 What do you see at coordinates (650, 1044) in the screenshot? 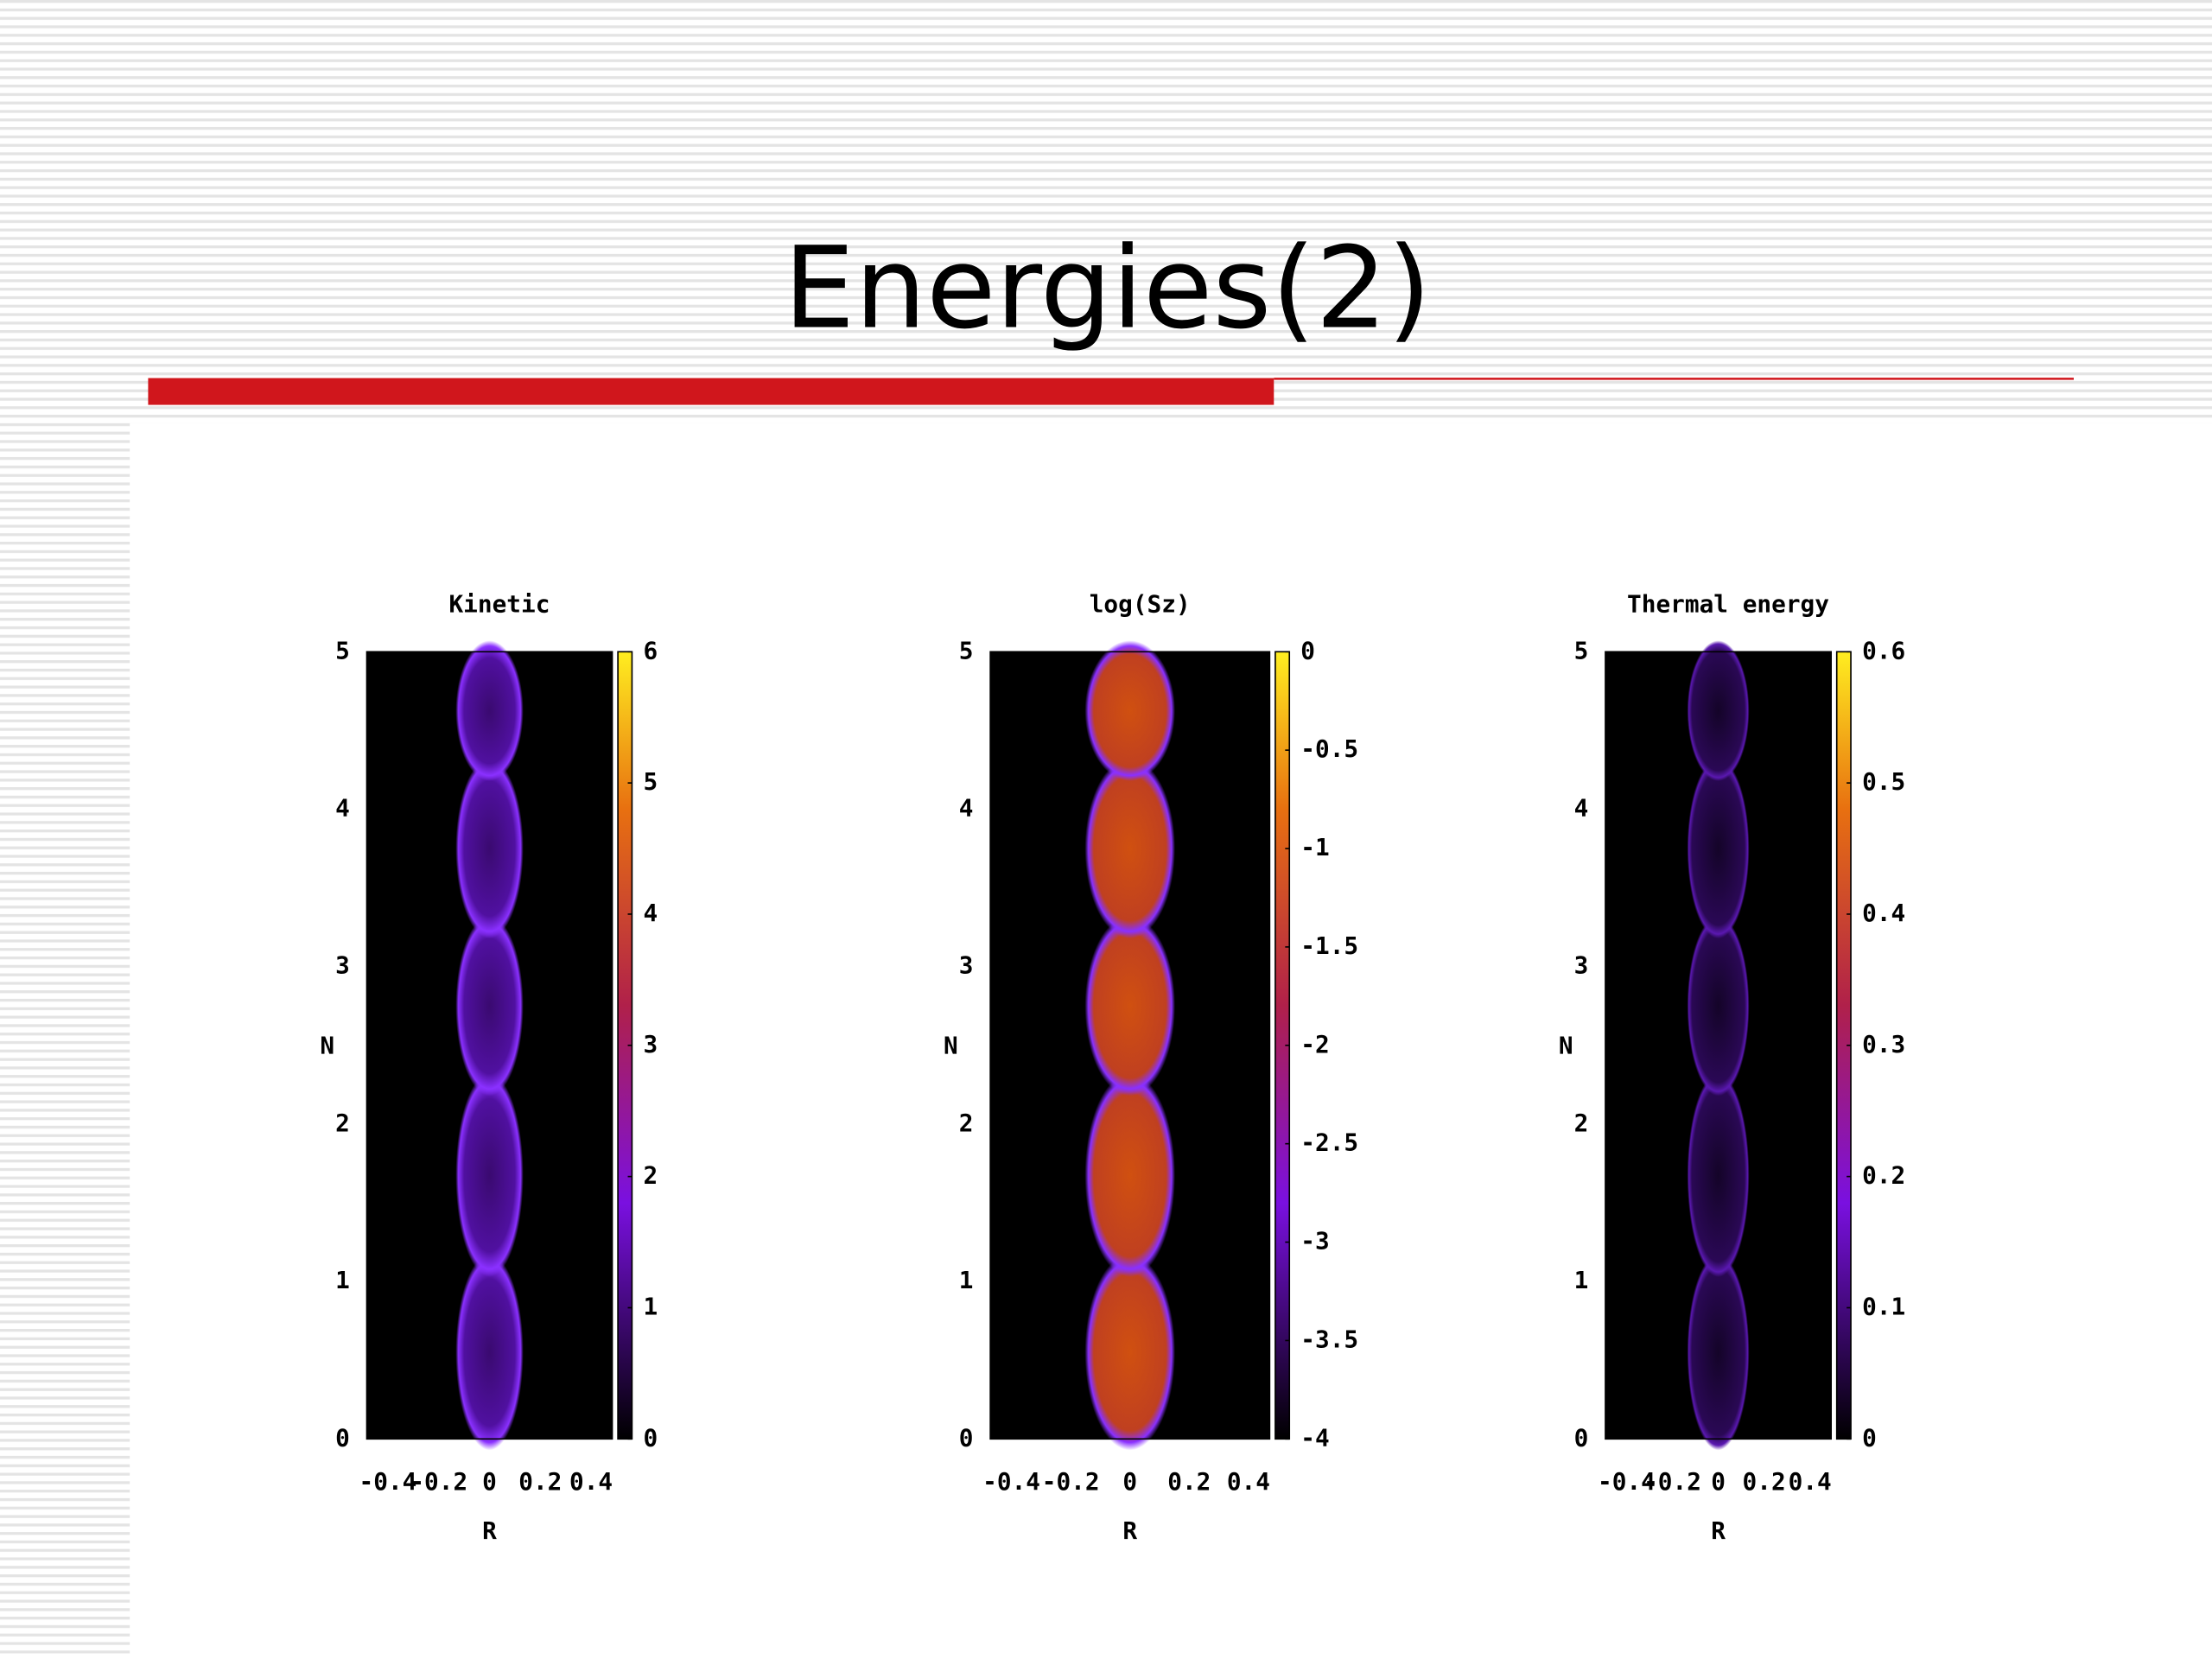
I see `colorbar-tick-label: 3` at bounding box center [650, 1044].